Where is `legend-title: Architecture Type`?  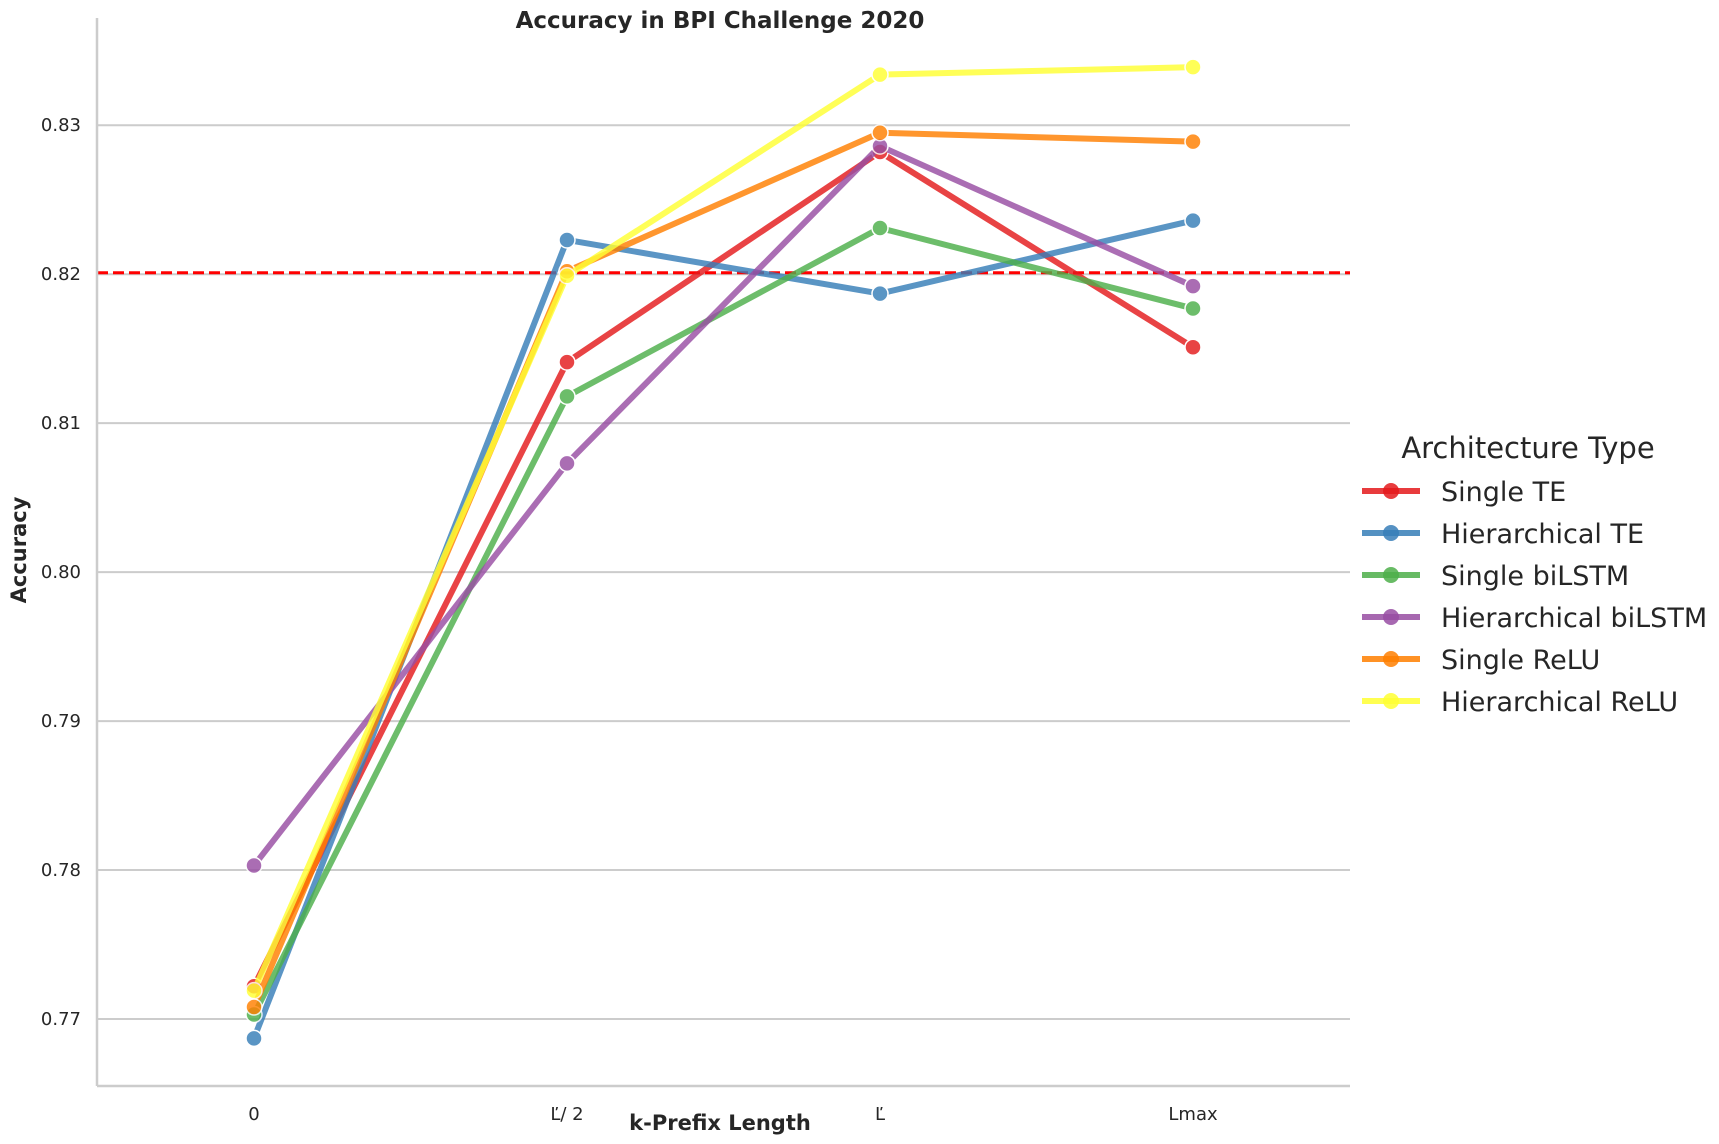 legend-title: Architecture Type is located at coordinates (1527, 448).